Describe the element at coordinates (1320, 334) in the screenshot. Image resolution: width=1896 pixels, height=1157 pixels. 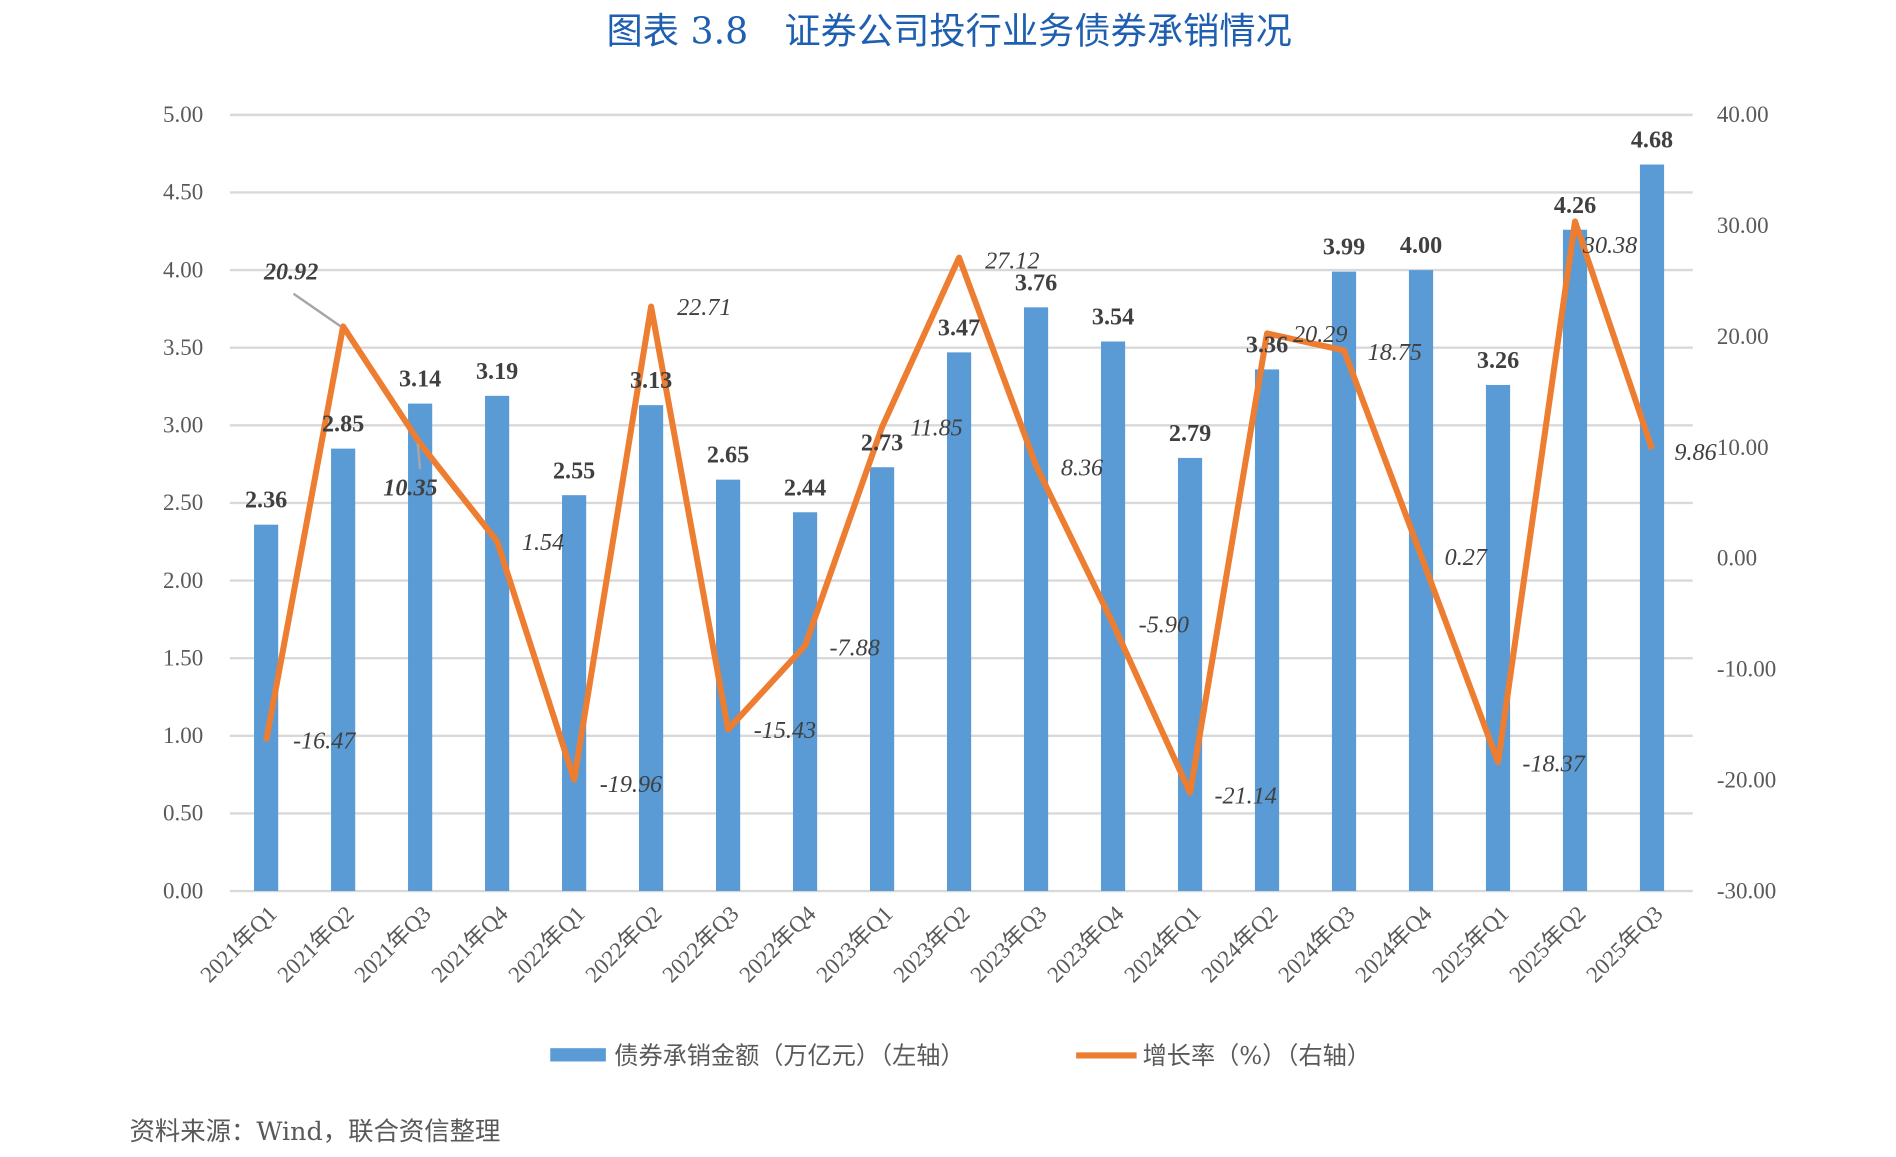
I see `growth-value-label: 20.29` at that location.